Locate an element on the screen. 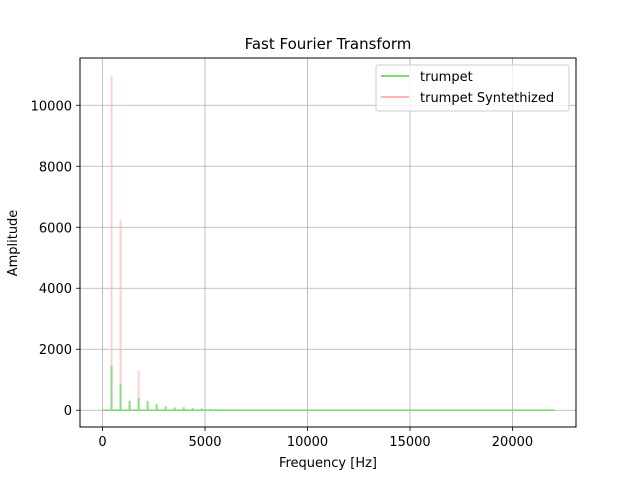 Image resolution: width=640 pixels, height=480 pixels. x-tick-label: 10000 is located at coordinates (307, 442).